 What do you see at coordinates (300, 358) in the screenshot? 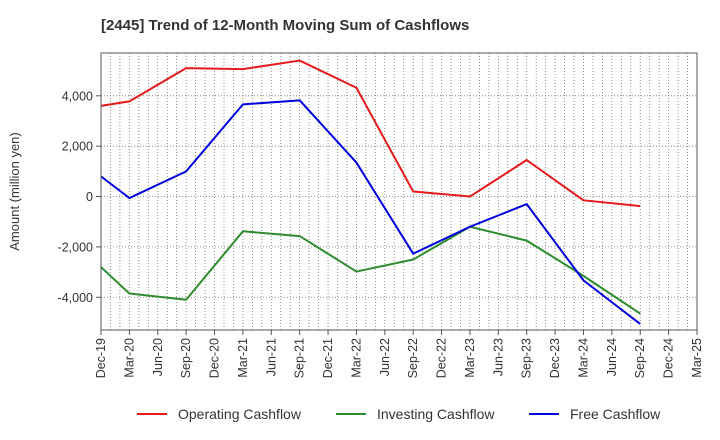
I see `x-tick-label: Sep-21` at bounding box center [300, 358].